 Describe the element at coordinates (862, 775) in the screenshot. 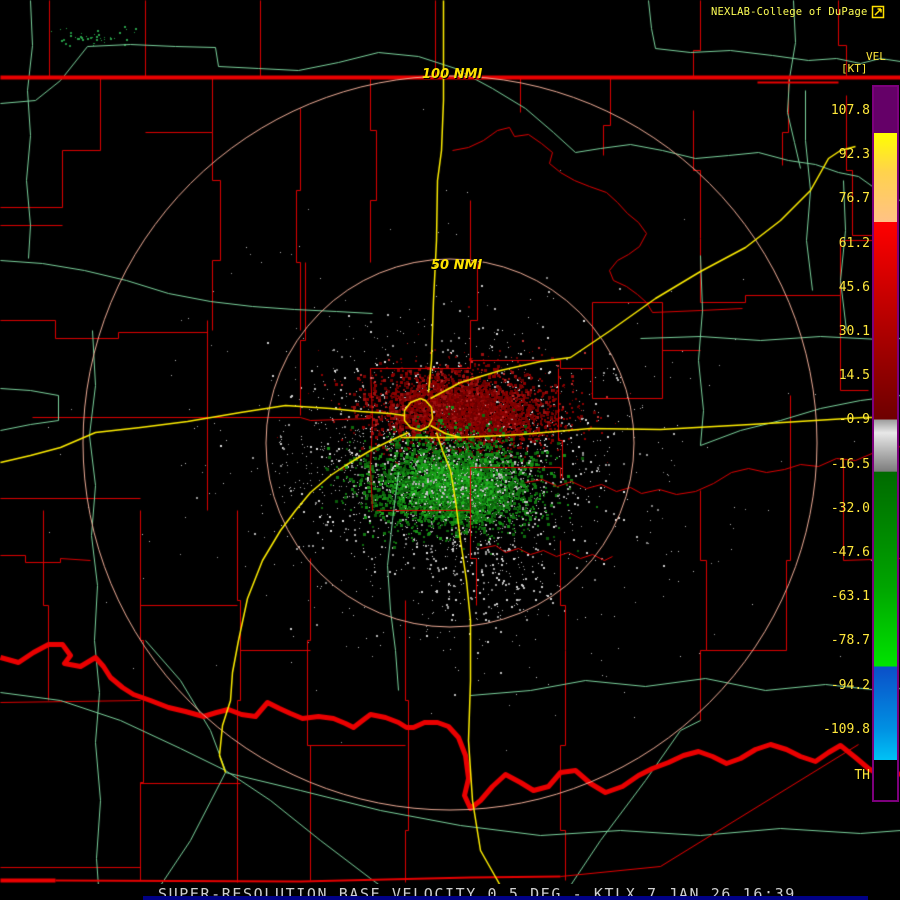

I see `colorbar-threshold-label: TH` at that location.